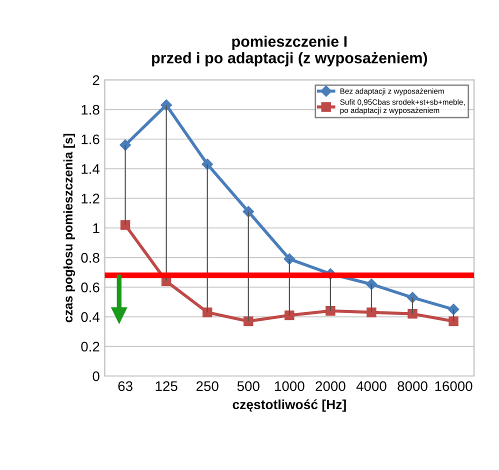  What do you see at coordinates (90, 287) in the screenshot?
I see `y-tick-label: 0.6` at bounding box center [90, 287].